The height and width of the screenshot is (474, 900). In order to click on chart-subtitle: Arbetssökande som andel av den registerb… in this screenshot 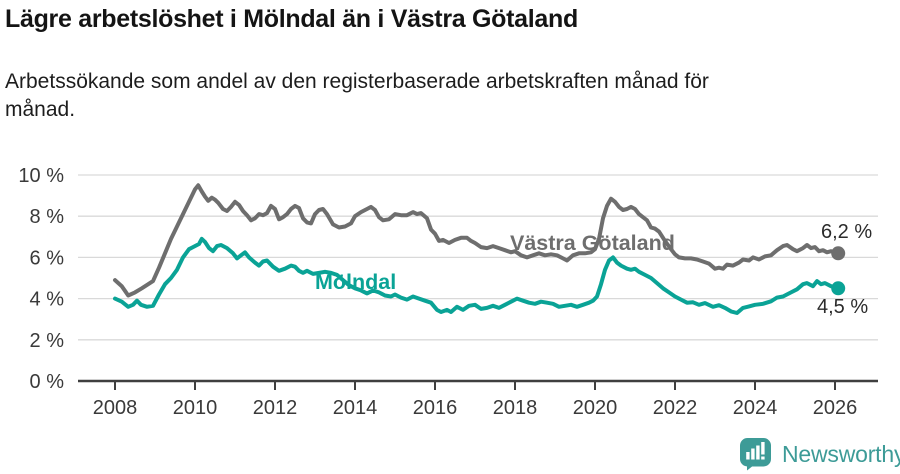, I will do `click(435, 96)`.